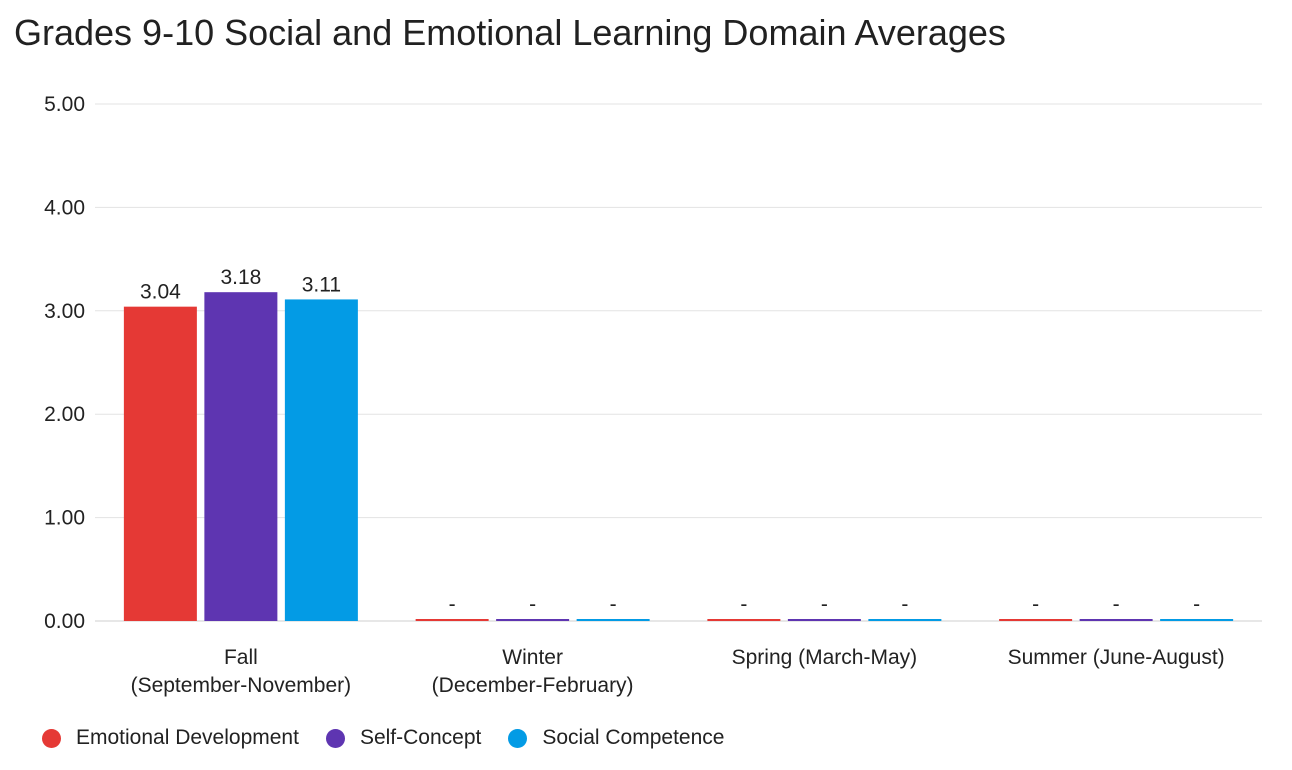 This screenshot has width=1292, height=770. What do you see at coordinates (160, 292) in the screenshot?
I see `data-label: 3.04` at bounding box center [160, 292].